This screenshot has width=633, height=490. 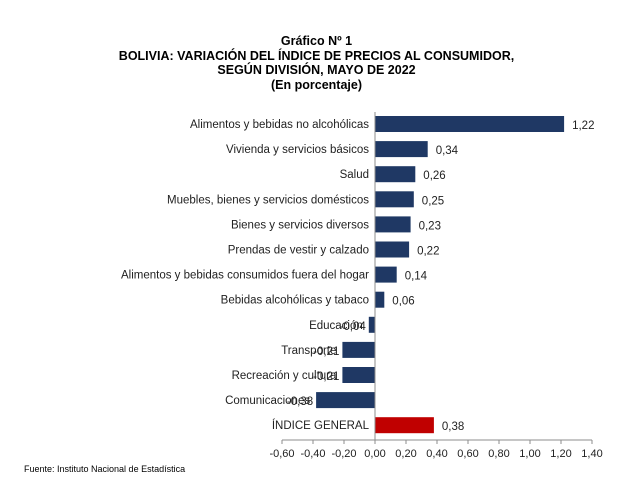 I want to click on x-tick-label-2: -0,20, so click(x=343, y=454).